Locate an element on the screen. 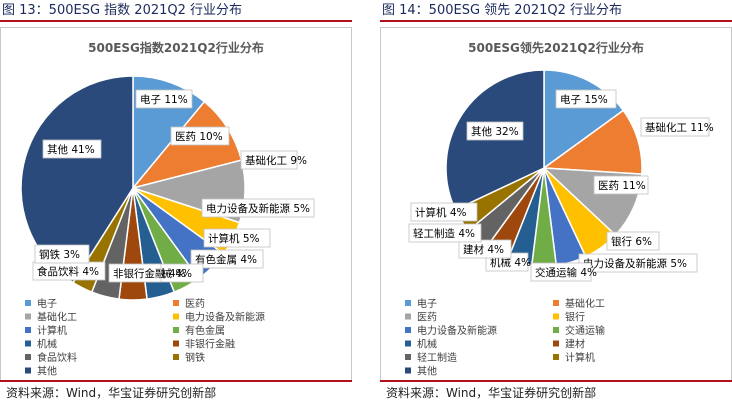 The width and height of the screenshot is (732, 406). data-label-7: 非银行金融 4% is located at coordinates (147, 273).